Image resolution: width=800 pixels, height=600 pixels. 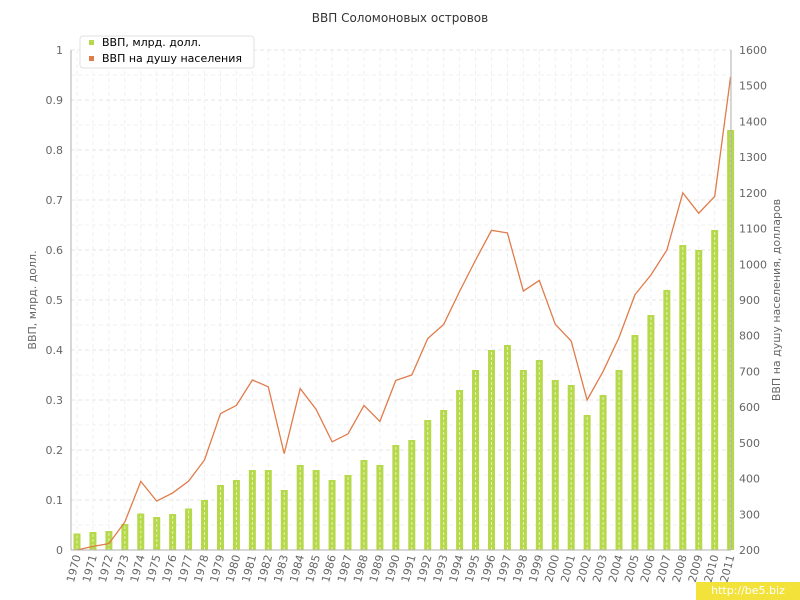 I want to click on right-tick-label: 500, so click(x=749, y=443).